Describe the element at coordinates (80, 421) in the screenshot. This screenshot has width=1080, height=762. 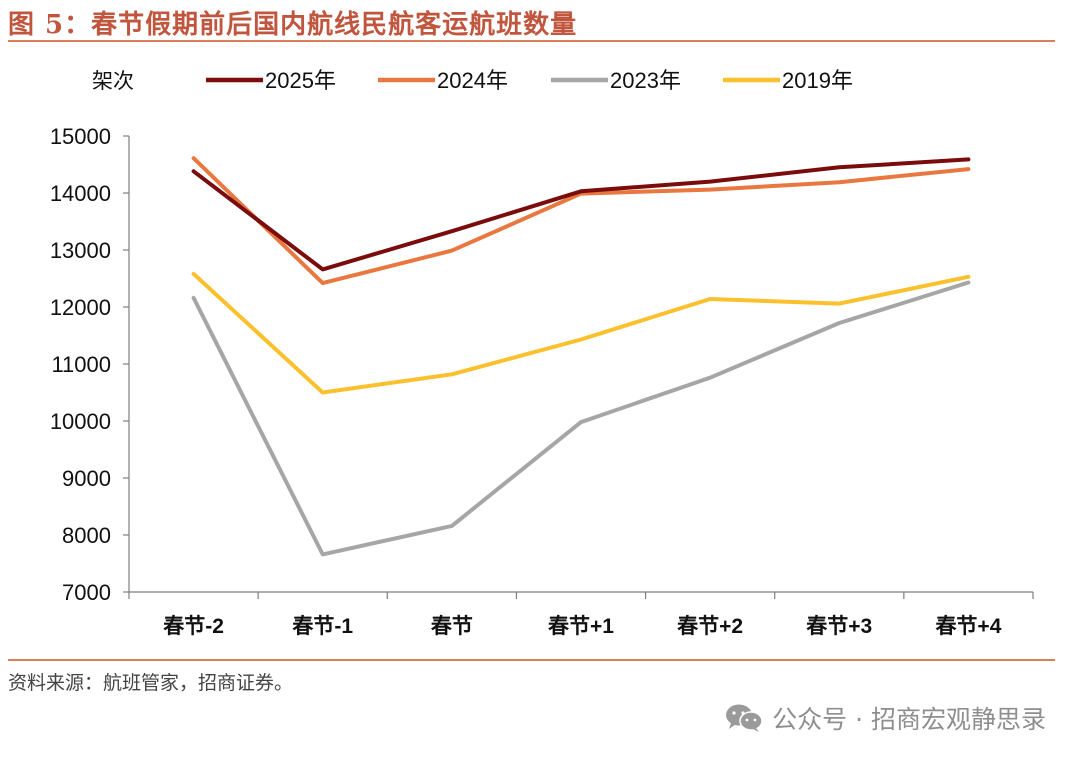
I see `y-tick-label: 10000` at that location.